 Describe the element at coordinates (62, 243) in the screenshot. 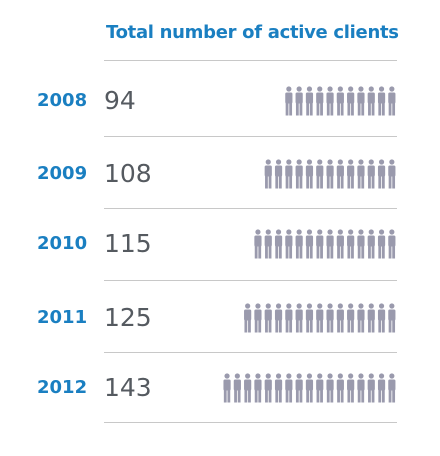

I see `year-label: 2010` at that location.